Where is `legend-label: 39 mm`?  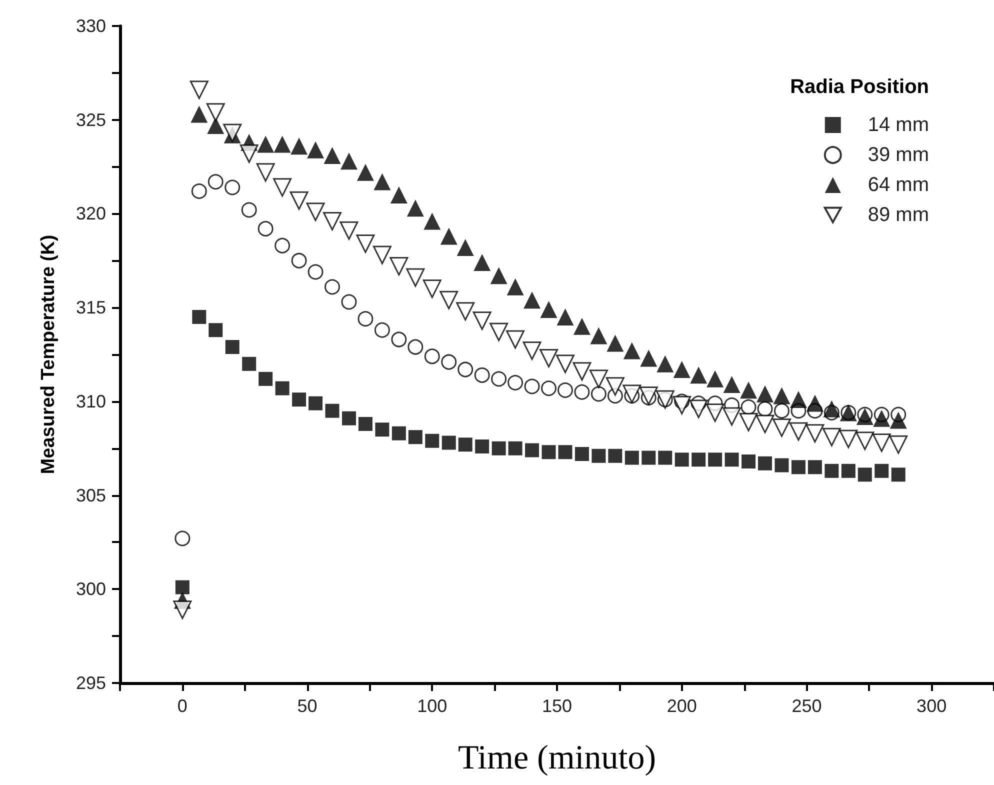 legend-label: 39 mm is located at coordinates (898, 155).